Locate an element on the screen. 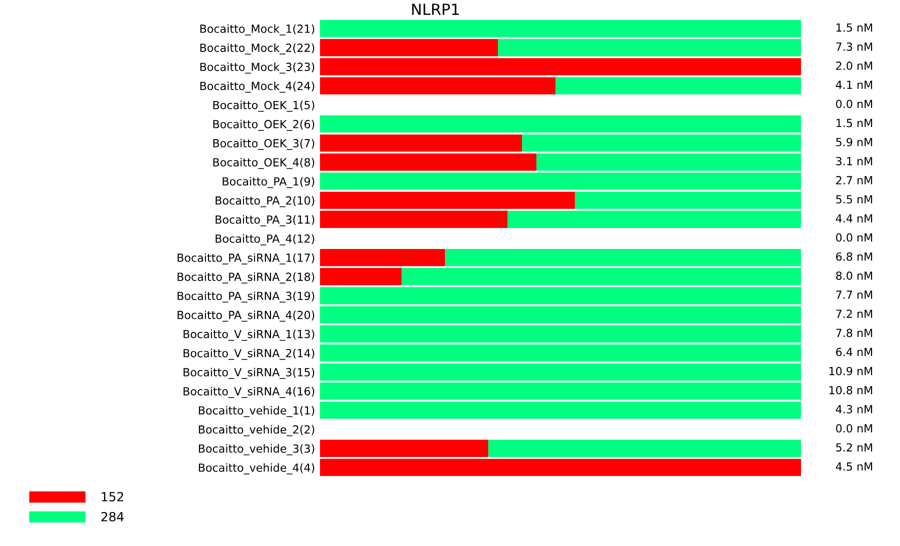  text: 2.7 nM is located at coordinates (854, 180).